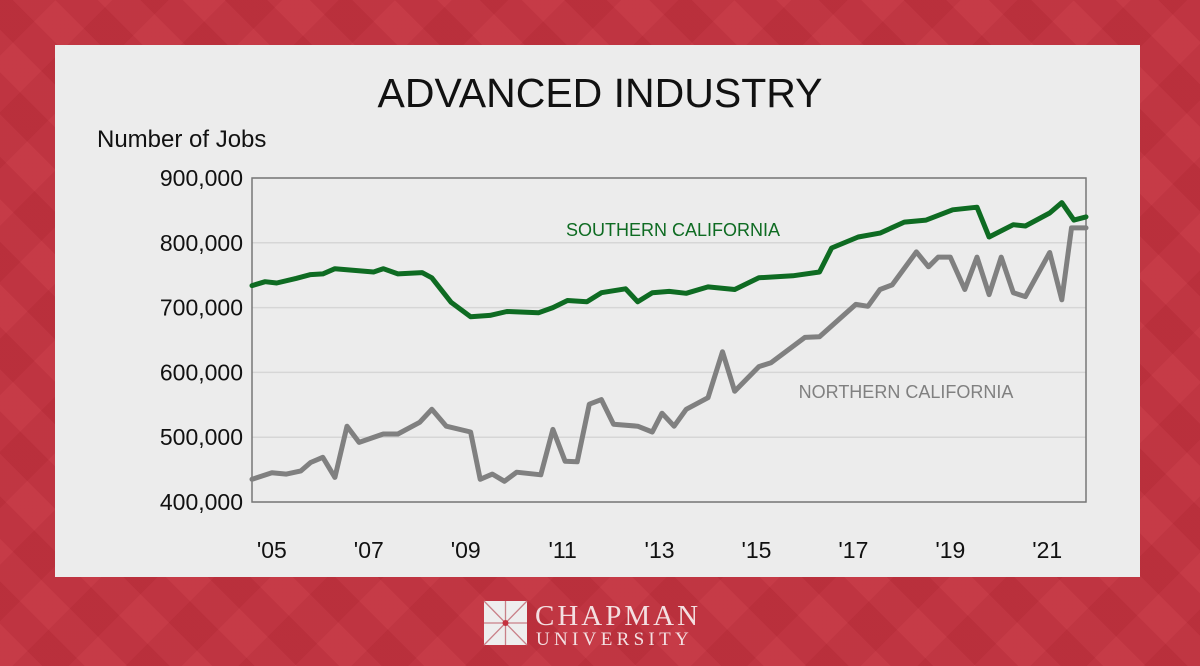 This screenshot has width=1200, height=666. Describe the element at coordinates (600, 93) in the screenshot. I see `chart-title: ADVANCED INDUSTRY` at that location.